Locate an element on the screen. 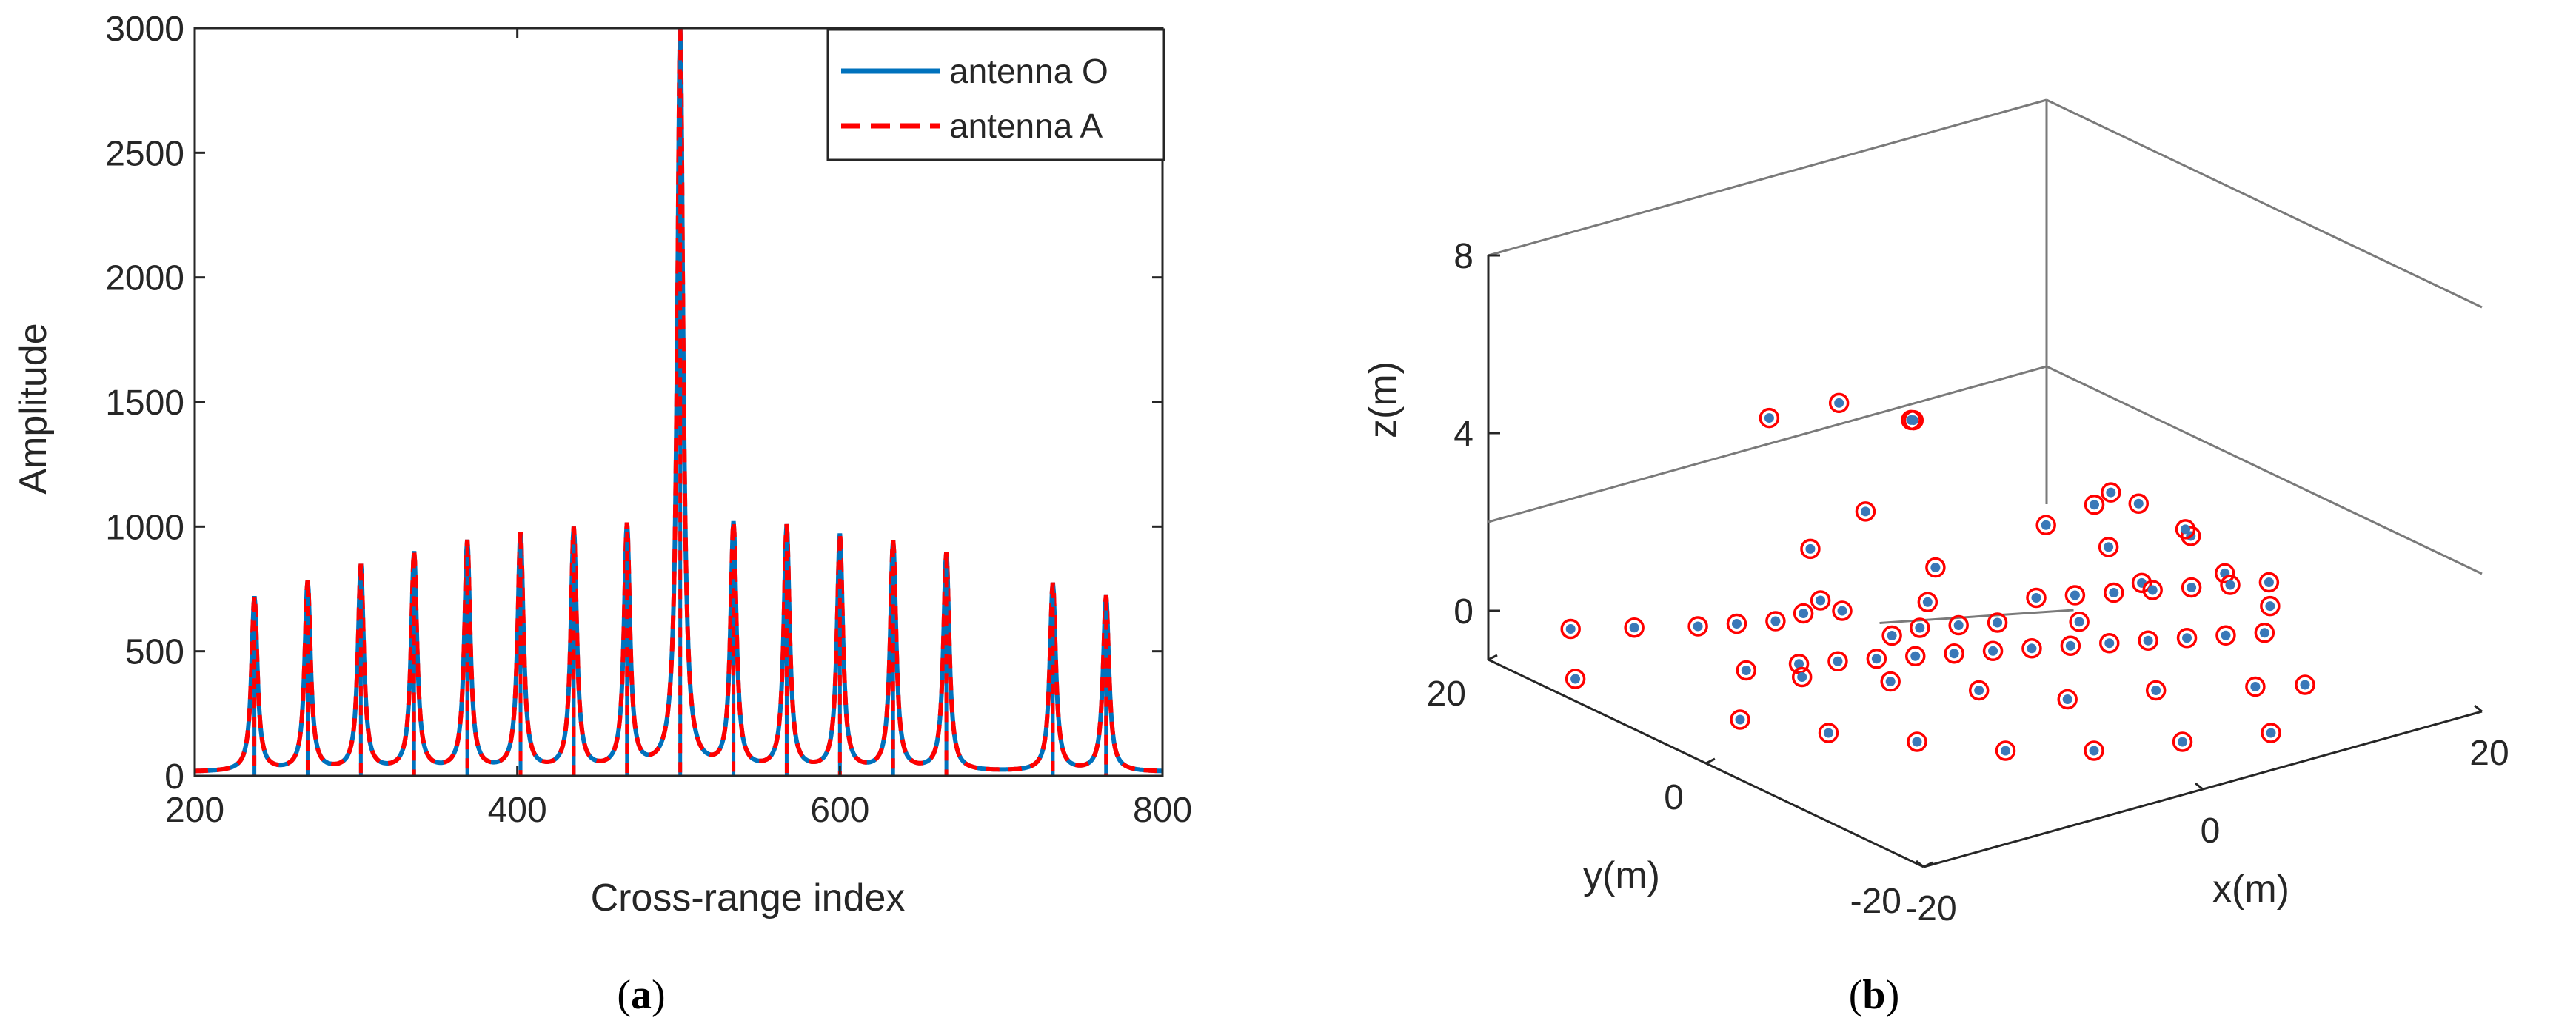 The height and width of the screenshot is (1035, 2576). a-y-tick-label: 3000 is located at coordinates (144, 29).